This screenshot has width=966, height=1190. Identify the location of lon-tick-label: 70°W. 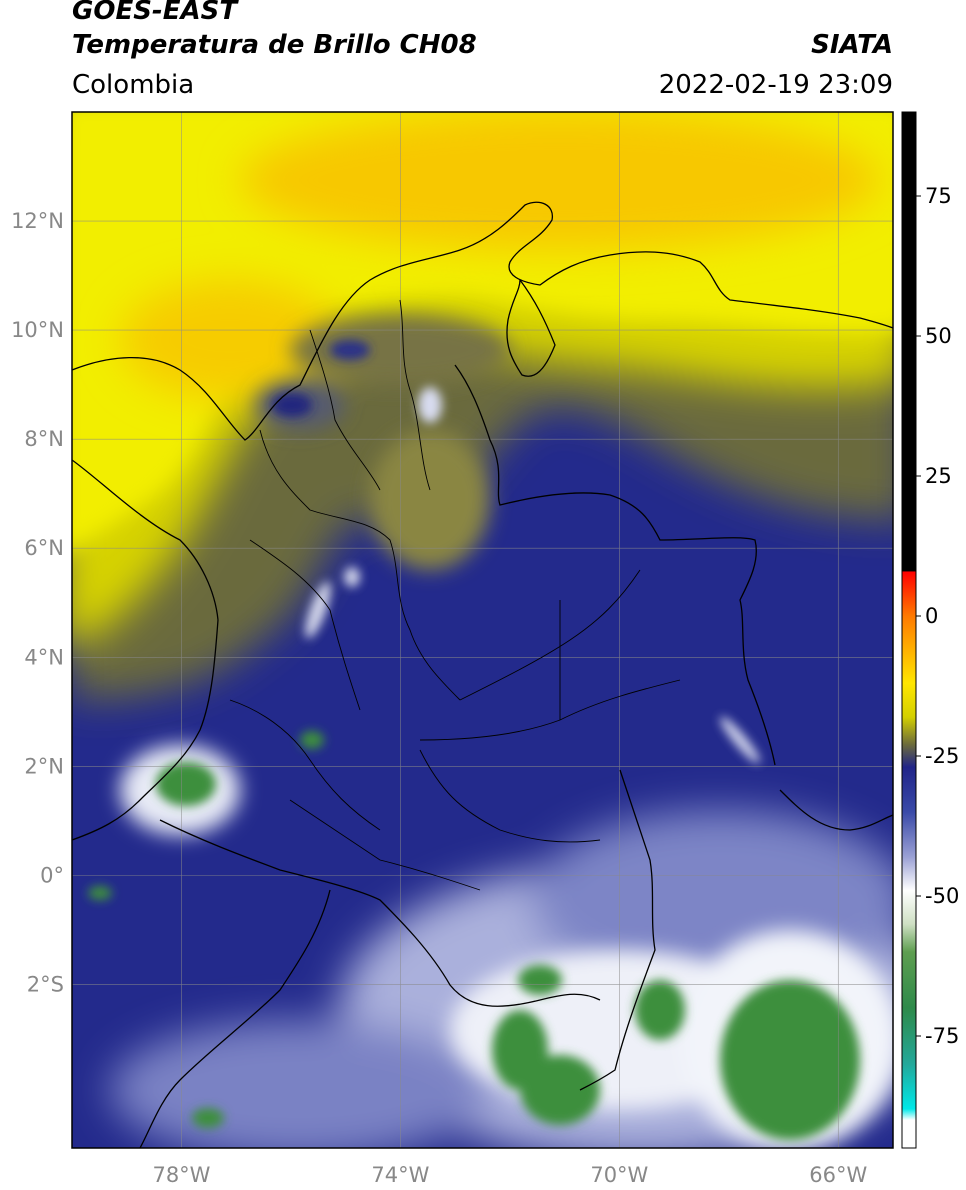
(619, 1175).